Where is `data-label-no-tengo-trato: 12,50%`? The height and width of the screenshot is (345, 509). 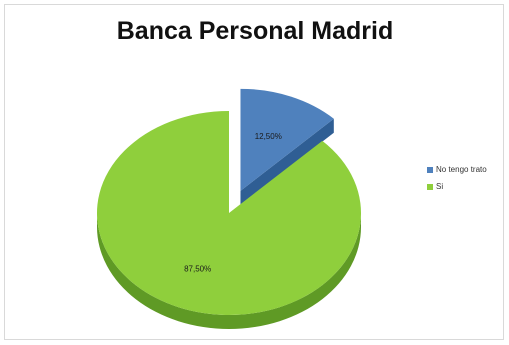 data-label-no-tengo-trato: 12,50% is located at coordinates (268, 136).